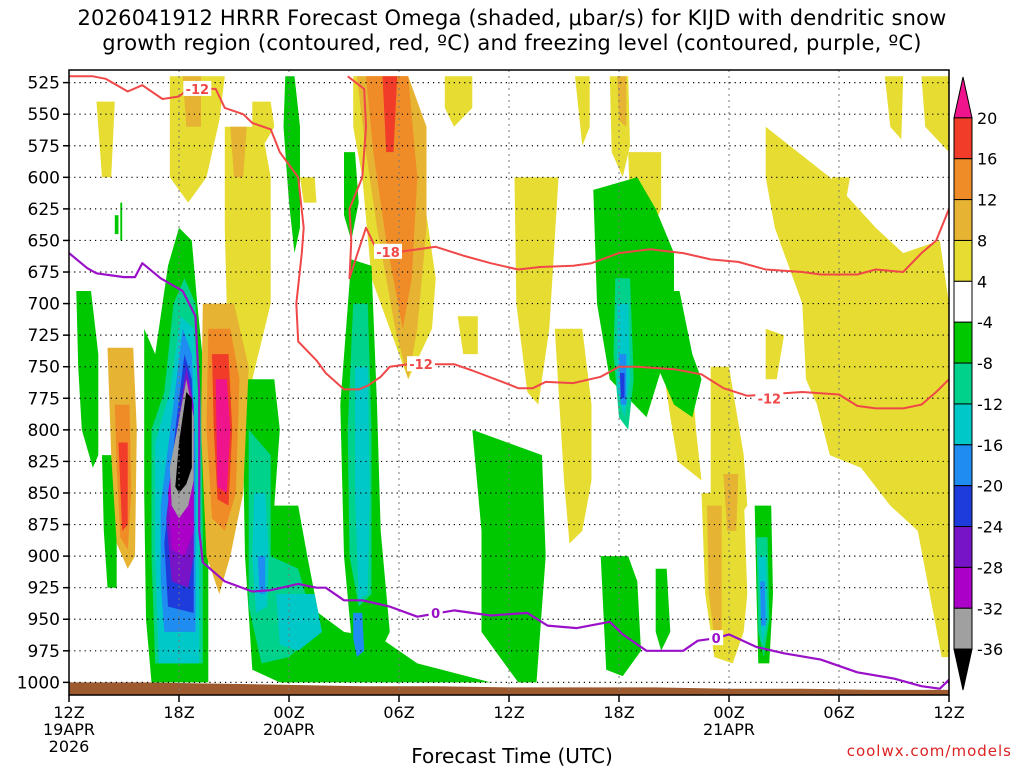 This screenshot has height=768, width=1024. What do you see at coordinates (44, 84) in the screenshot?
I see `y-tick-label: 525` at bounding box center [44, 84].